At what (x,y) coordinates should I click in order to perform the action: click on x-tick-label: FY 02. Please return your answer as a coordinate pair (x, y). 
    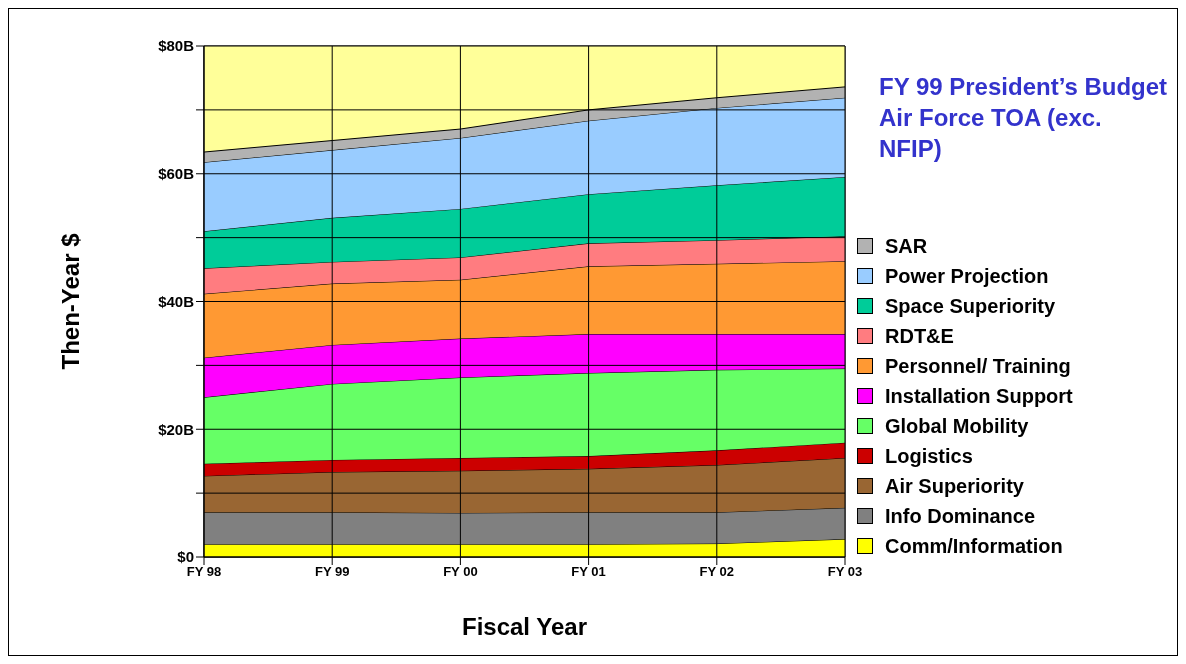
    Looking at the image, I should click on (717, 572).